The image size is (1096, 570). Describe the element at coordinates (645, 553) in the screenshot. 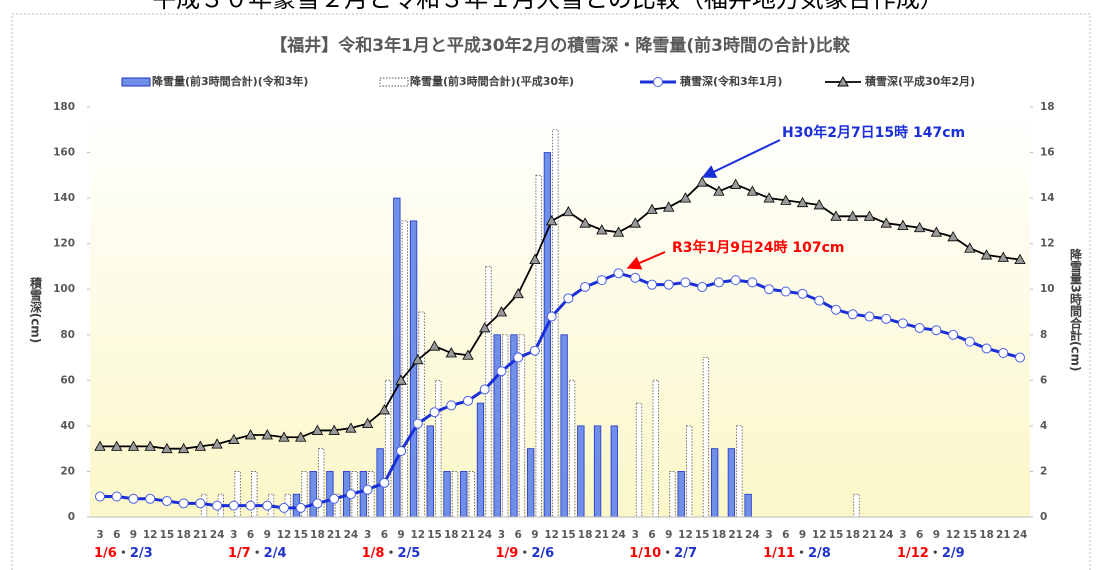

I see `date: 1/10` at that location.